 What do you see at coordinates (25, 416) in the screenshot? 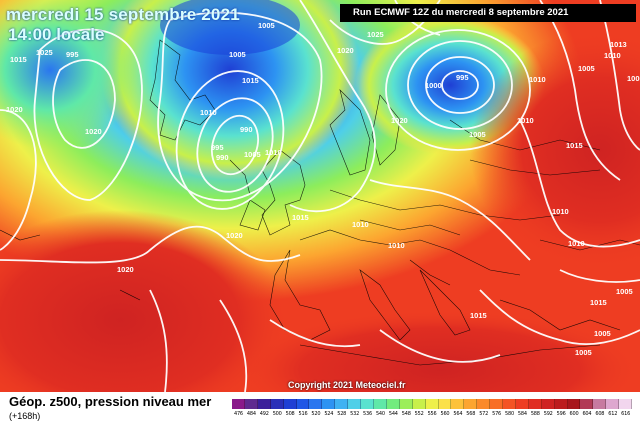
I see `legend-subtitle: (+168h)` at bounding box center [25, 416].